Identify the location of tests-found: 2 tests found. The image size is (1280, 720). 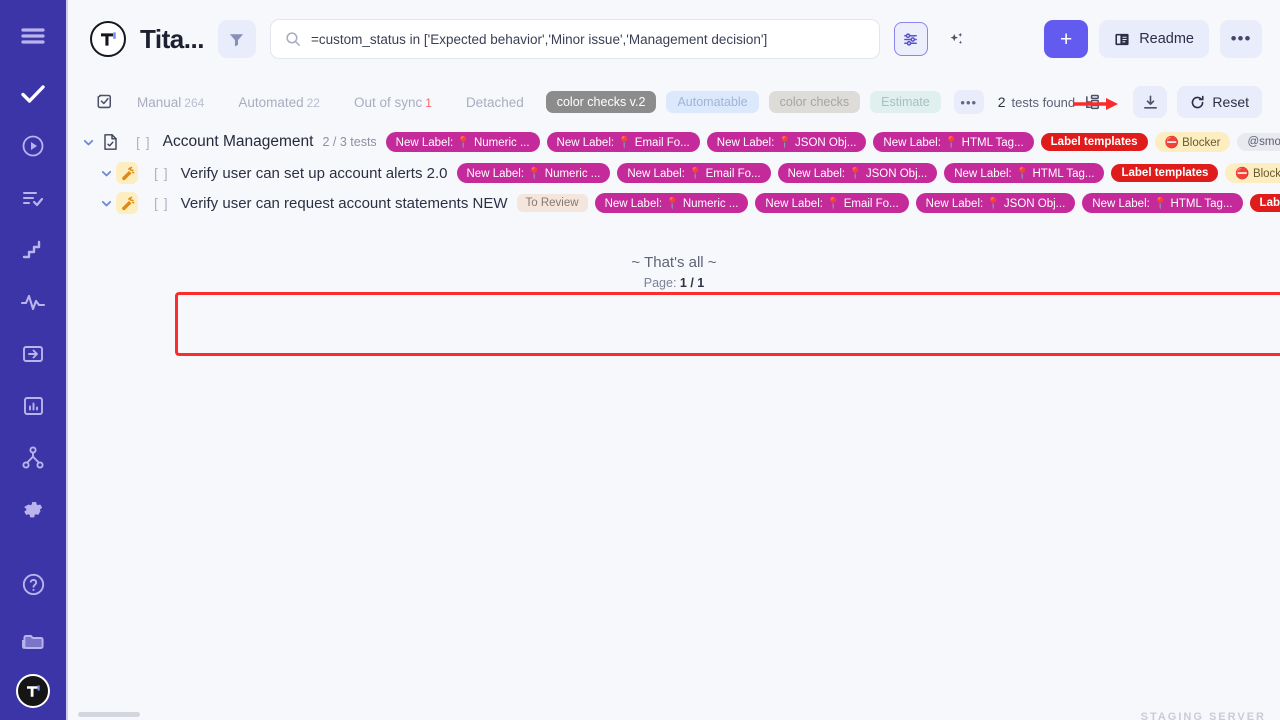
(1036, 102).